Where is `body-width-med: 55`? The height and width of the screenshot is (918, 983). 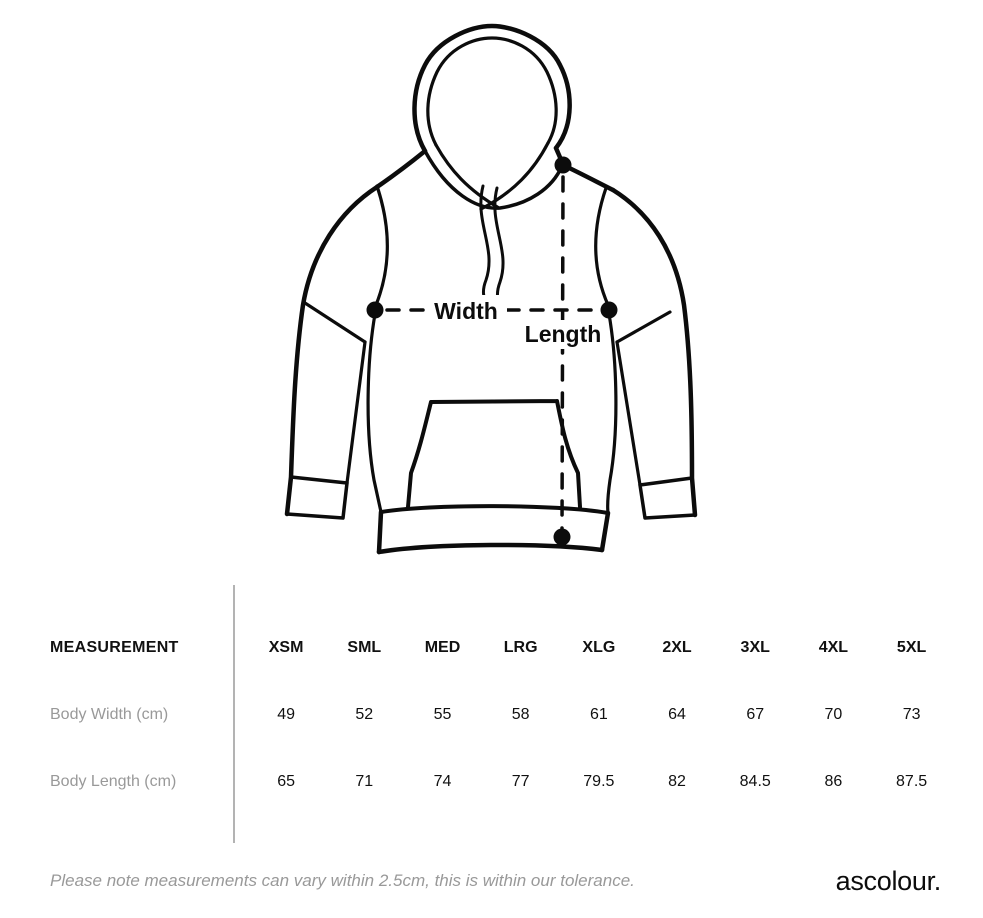
body-width-med: 55 is located at coordinates (442, 714).